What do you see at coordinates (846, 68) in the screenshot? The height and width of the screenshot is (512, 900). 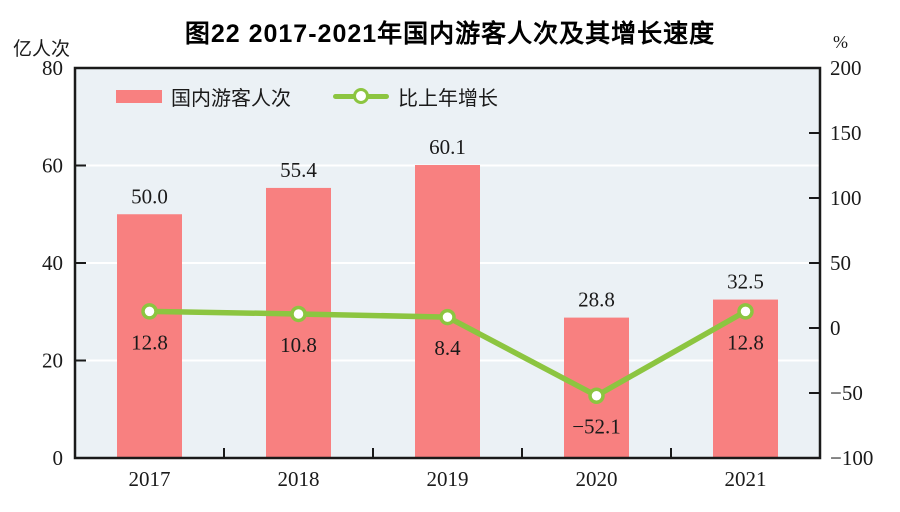 I see `right-axis-tick-label: 200` at bounding box center [846, 68].